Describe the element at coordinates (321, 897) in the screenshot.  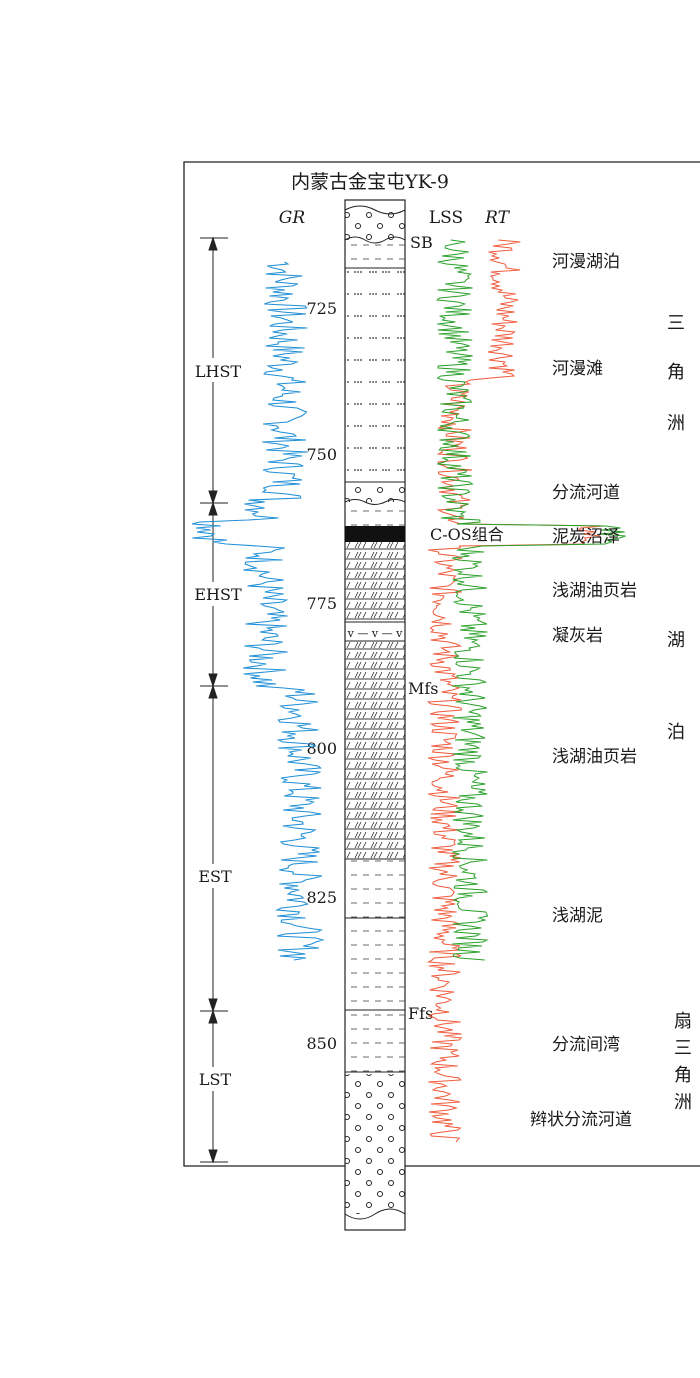
I see `depth-label-825: 825` at that location.